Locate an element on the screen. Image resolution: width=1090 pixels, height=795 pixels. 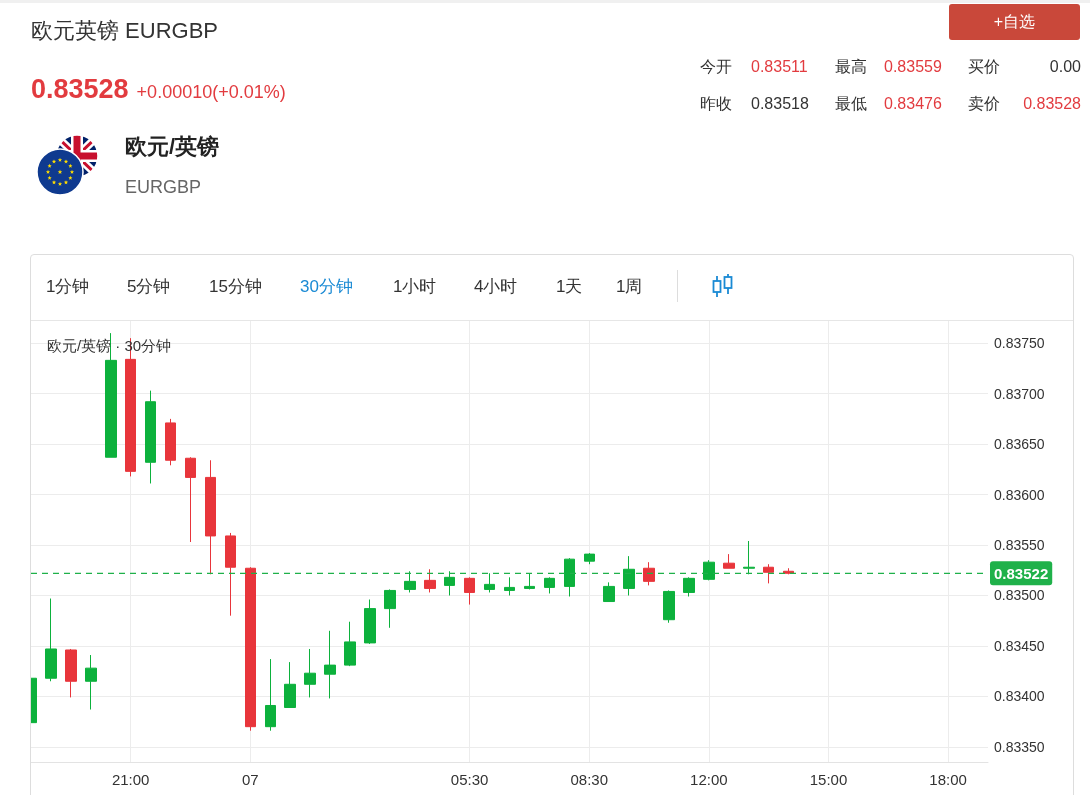
y-tick-label: 0.83500 is located at coordinates (1019, 595).